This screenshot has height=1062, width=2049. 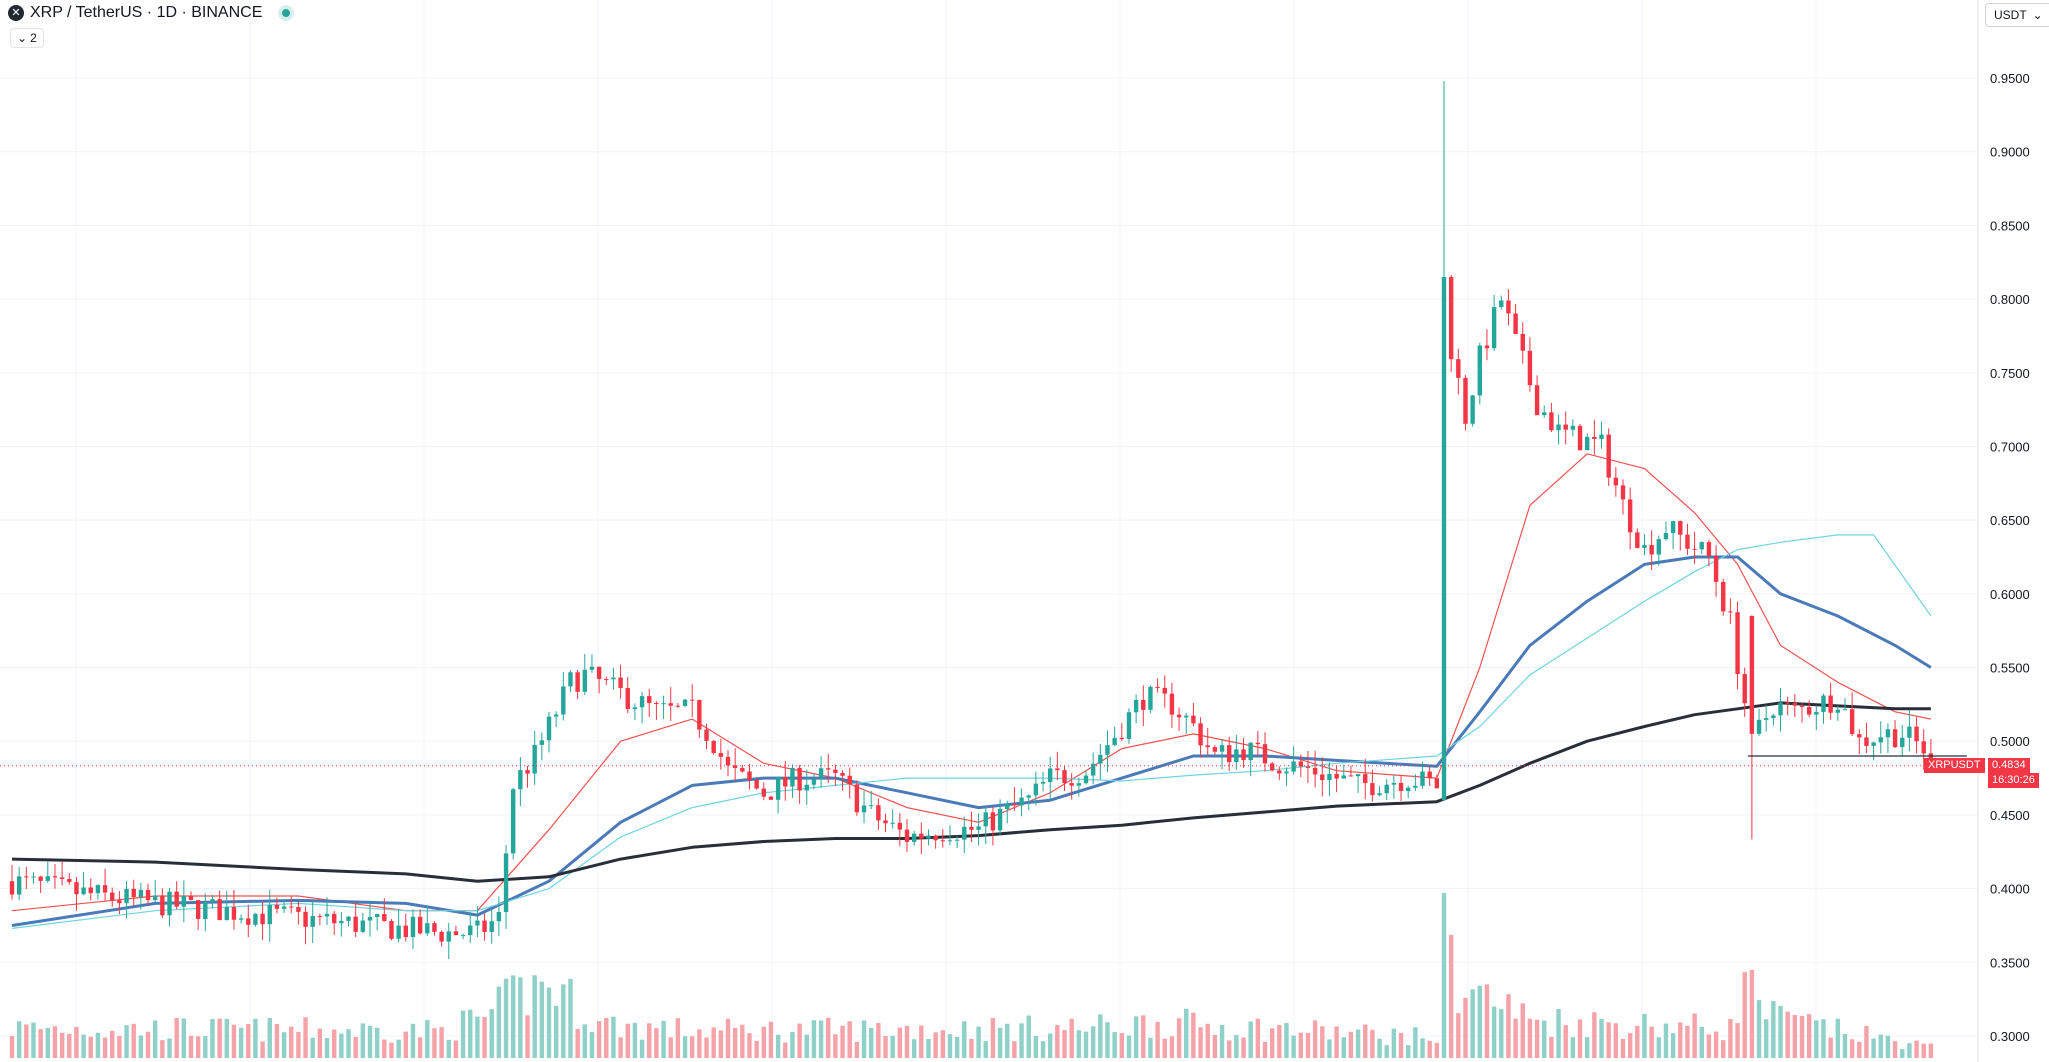 I want to click on symbol-title: XRP / TetherUS · 1D · BINANCE, so click(x=146, y=12).